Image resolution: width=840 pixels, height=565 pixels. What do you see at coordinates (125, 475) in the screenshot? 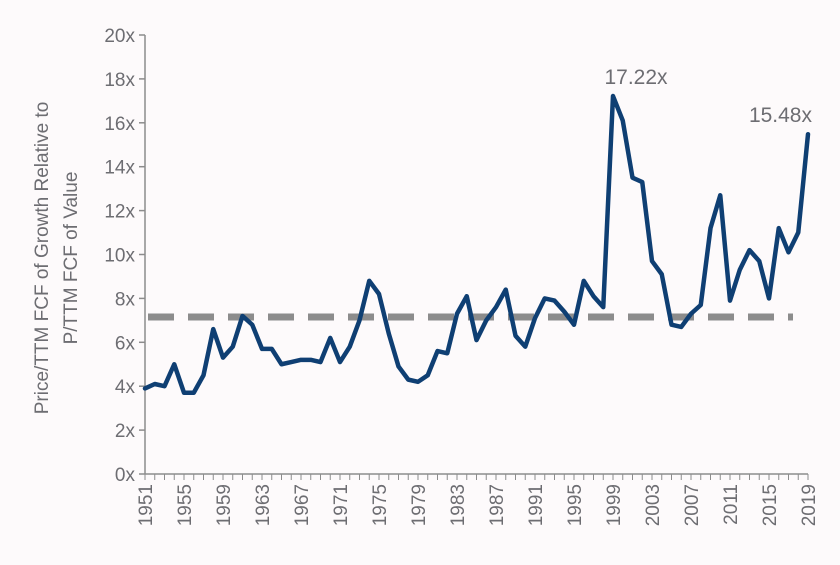
I see `y-tick-label: 0x` at bounding box center [125, 475].